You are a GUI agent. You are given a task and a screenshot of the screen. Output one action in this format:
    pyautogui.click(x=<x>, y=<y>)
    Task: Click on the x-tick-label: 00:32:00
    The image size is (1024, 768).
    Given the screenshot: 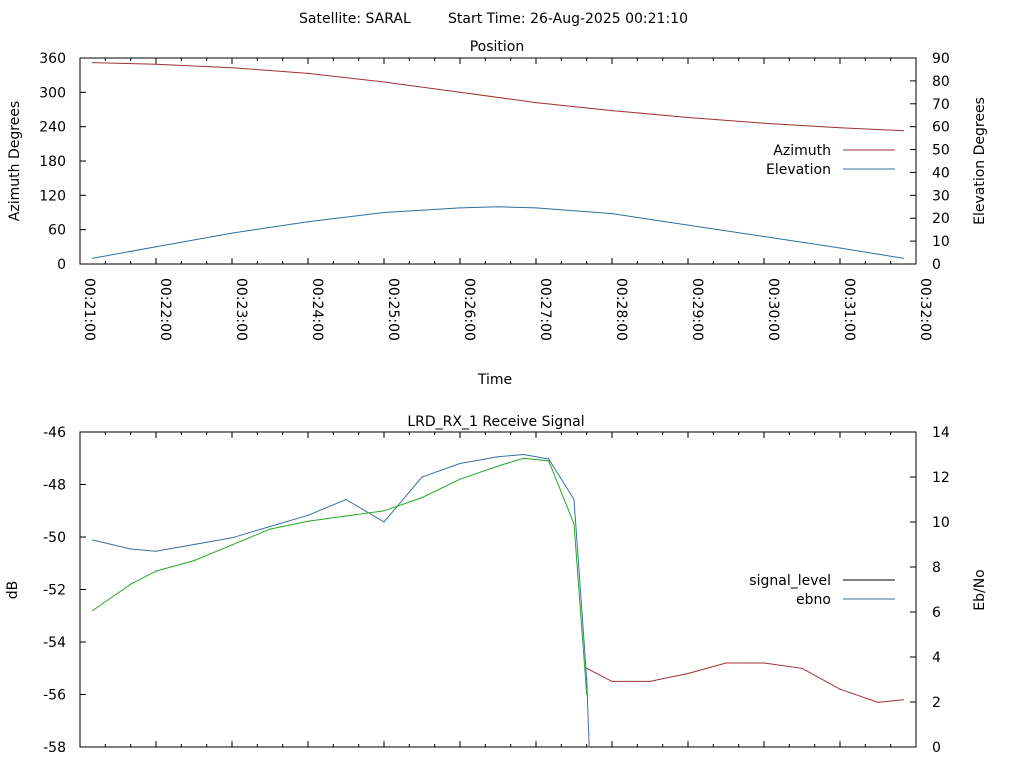 What is the action you would take?
    pyautogui.click(x=925, y=309)
    